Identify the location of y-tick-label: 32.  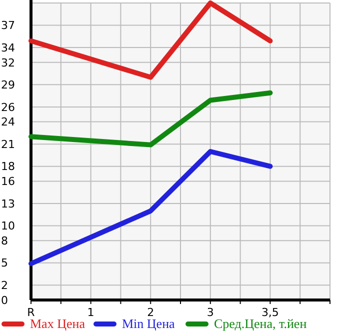
(8, 63).